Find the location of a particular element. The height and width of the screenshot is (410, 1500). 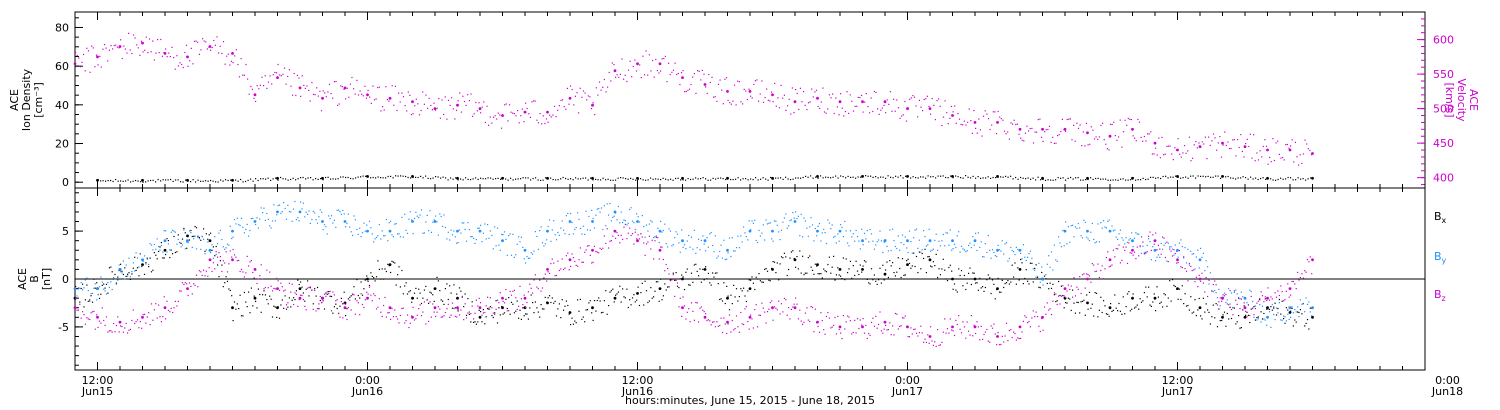

series-point-Bx is located at coordinates (705, 269).